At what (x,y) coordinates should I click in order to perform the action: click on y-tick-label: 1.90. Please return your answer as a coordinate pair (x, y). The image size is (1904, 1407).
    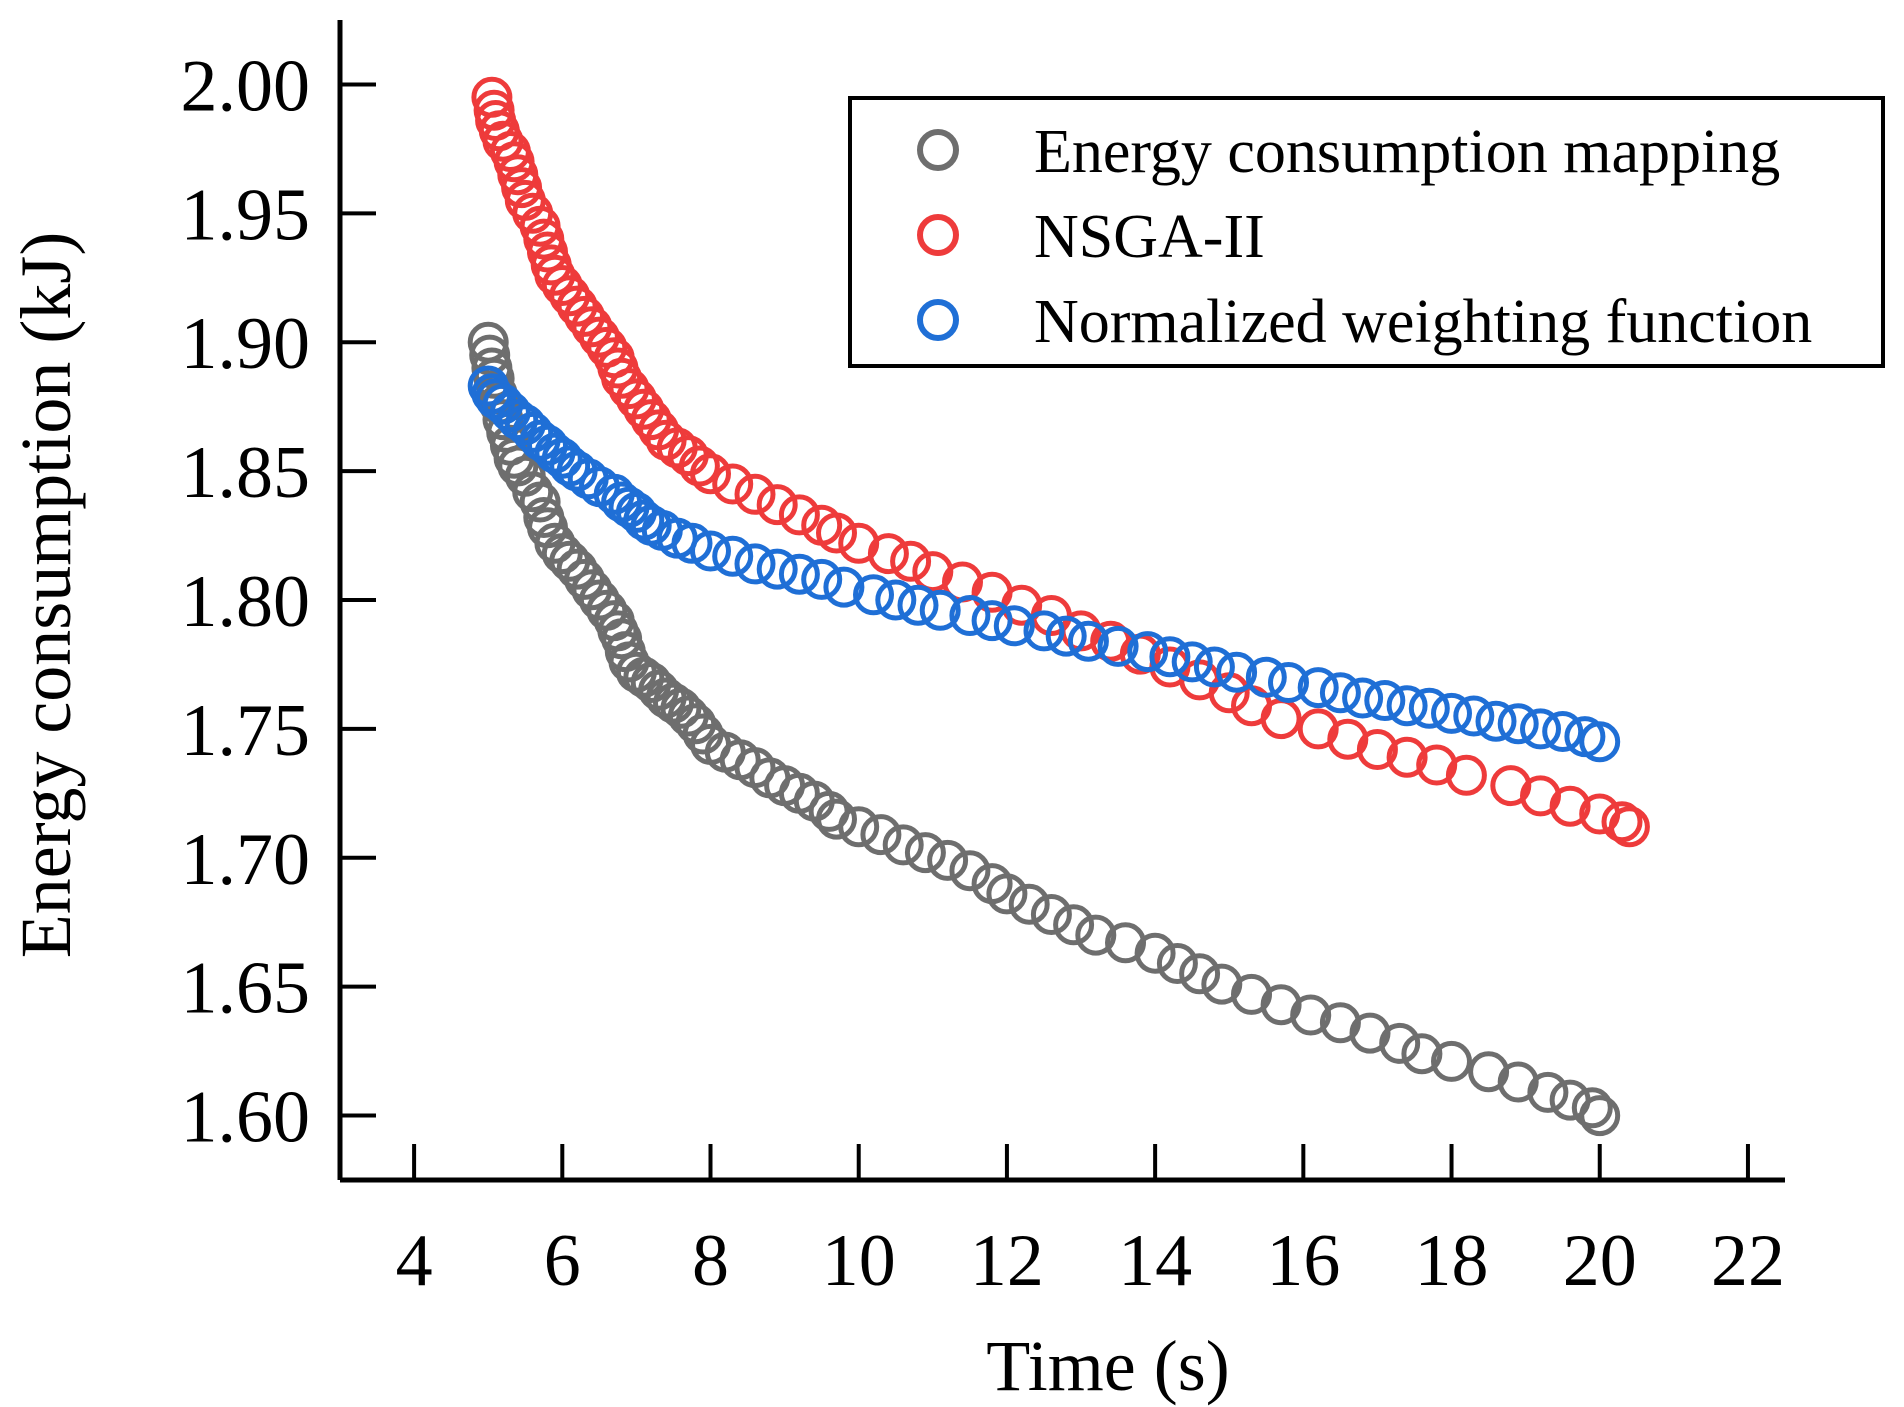
    Looking at the image, I should click on (246, 344).